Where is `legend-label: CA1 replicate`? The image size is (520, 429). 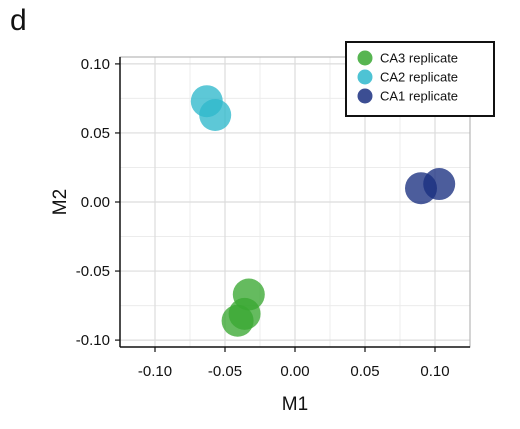 legend-label: CA1 replicate is located at coordinates (419, 96).